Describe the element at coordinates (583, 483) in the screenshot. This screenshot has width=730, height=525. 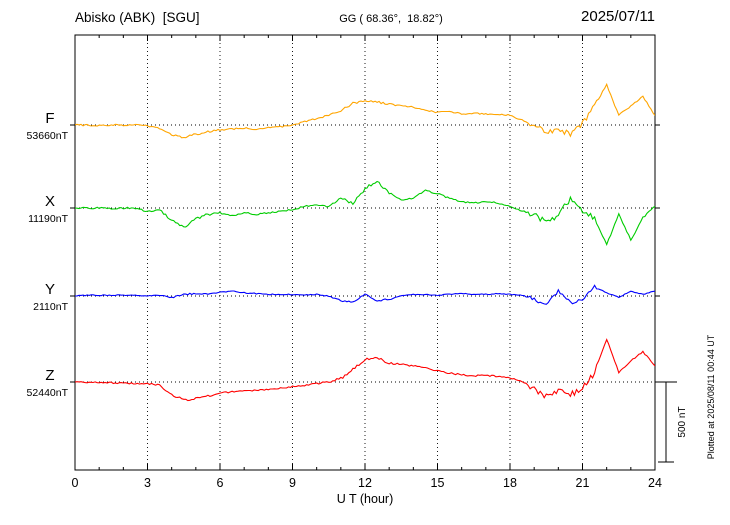
I see `x-tick-label-21: 21` at that location.